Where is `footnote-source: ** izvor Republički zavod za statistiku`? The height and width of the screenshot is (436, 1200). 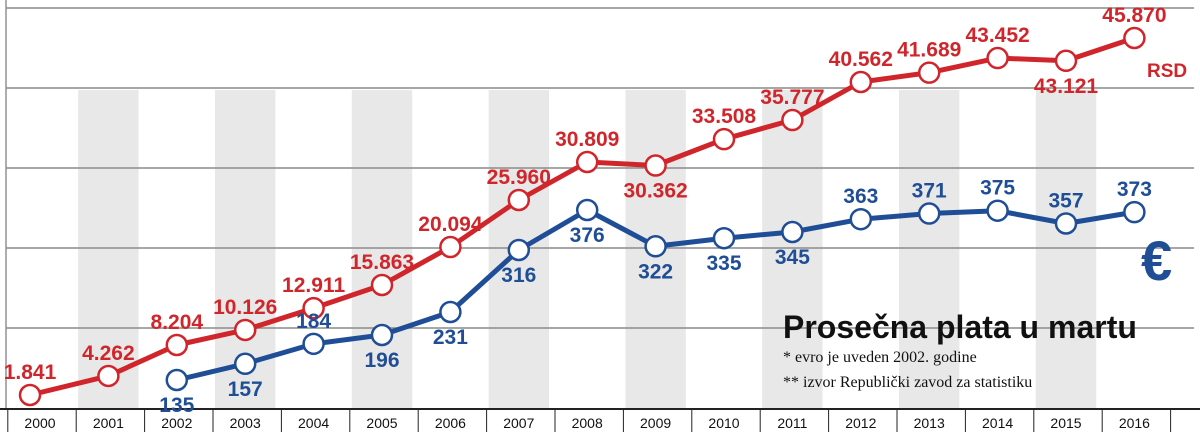 footnote-source: ** izvor Republički zavod za statistiku is located at coordinates (907, 382).